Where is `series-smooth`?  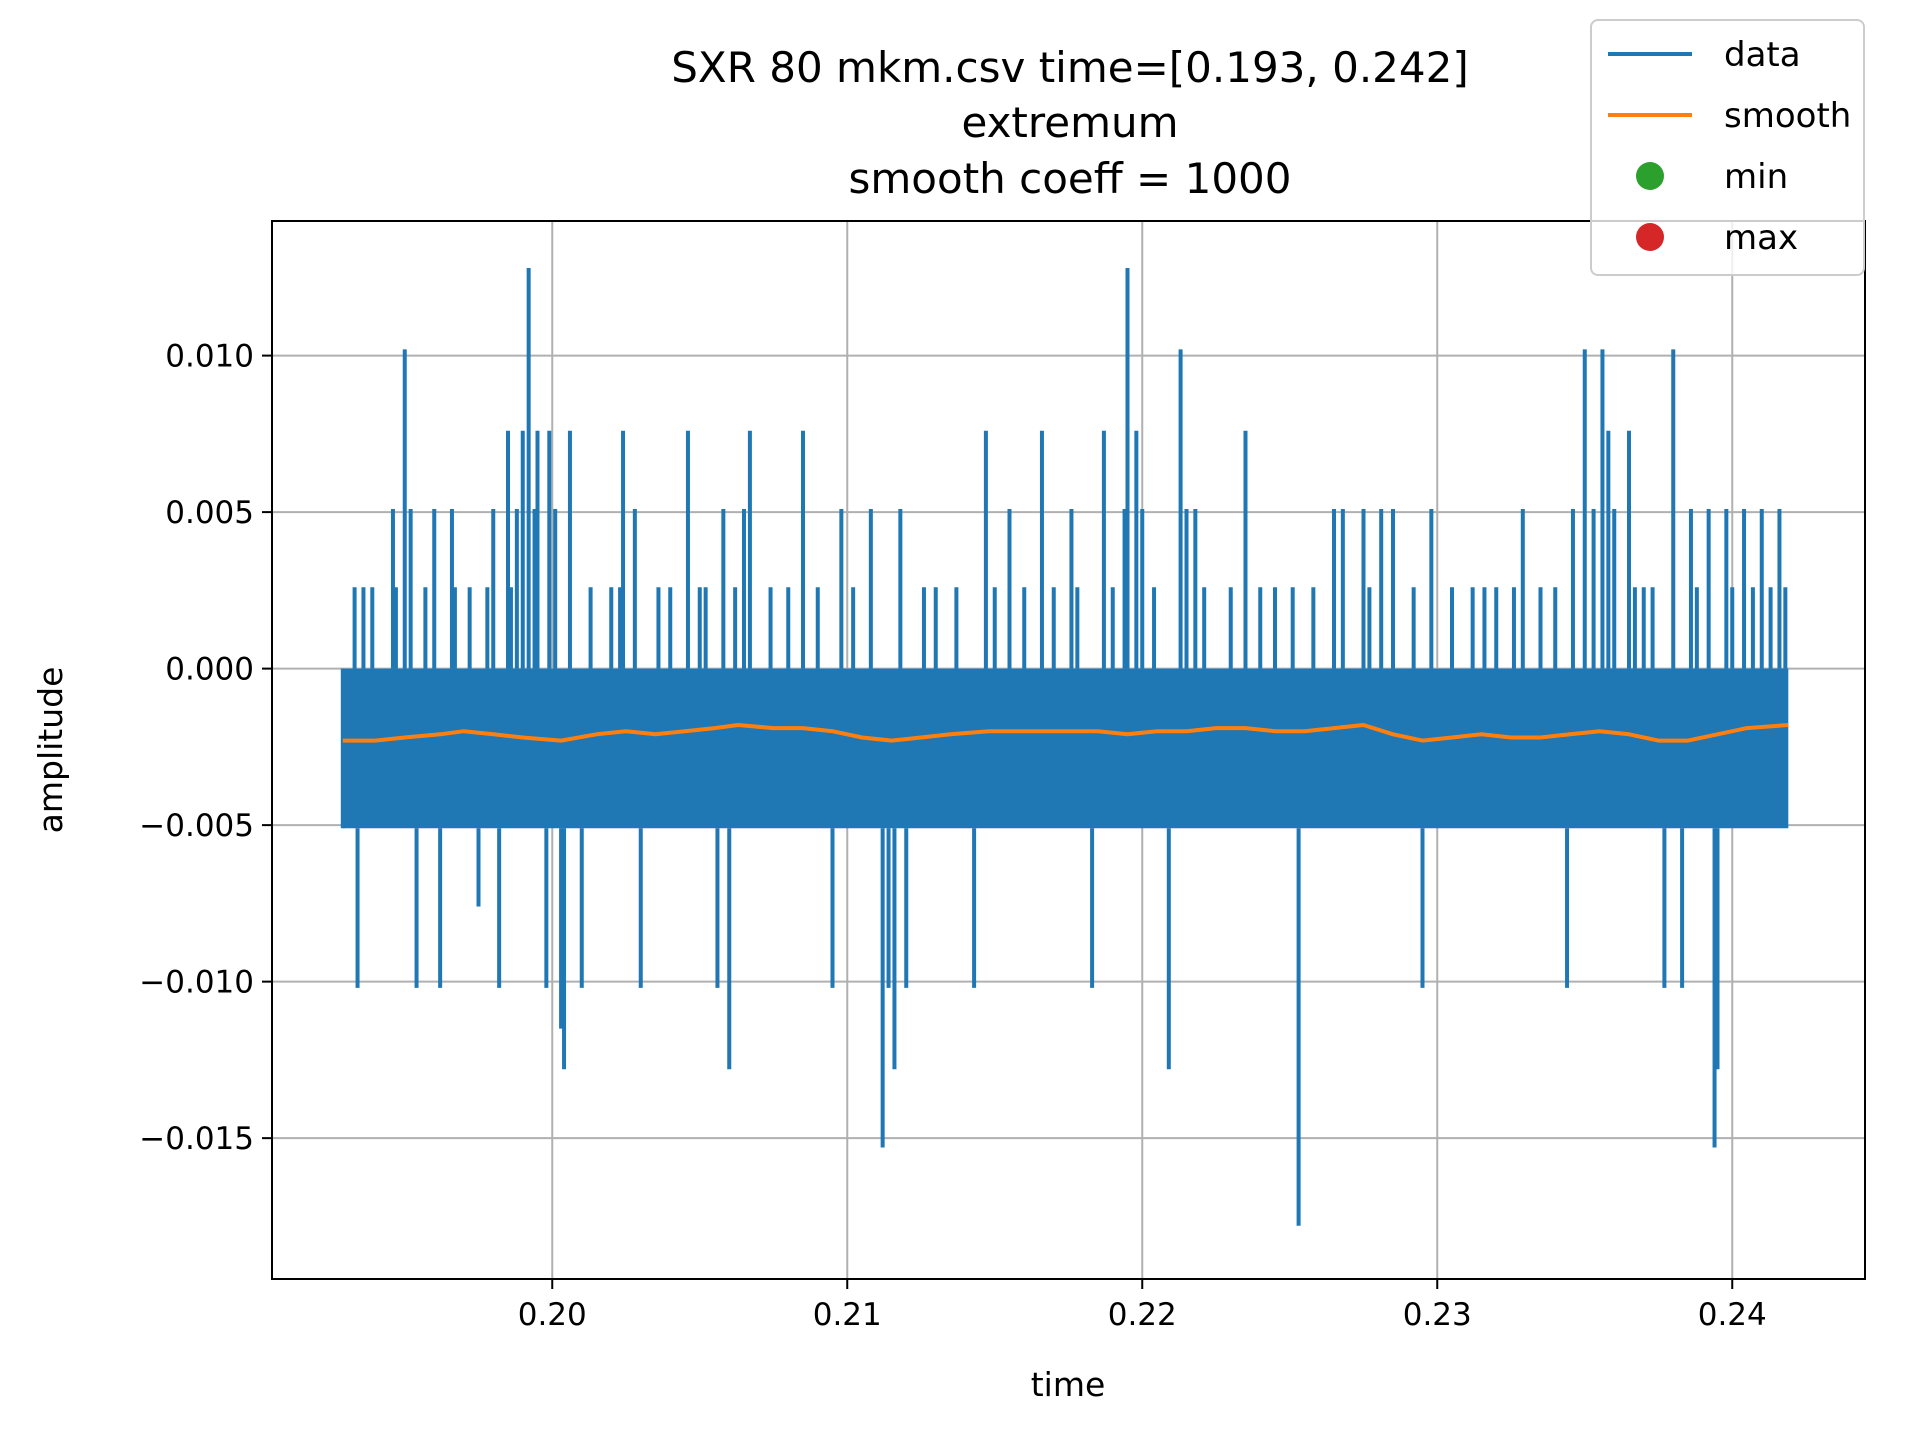 series-smooth is located at coordinates (1065, 733).